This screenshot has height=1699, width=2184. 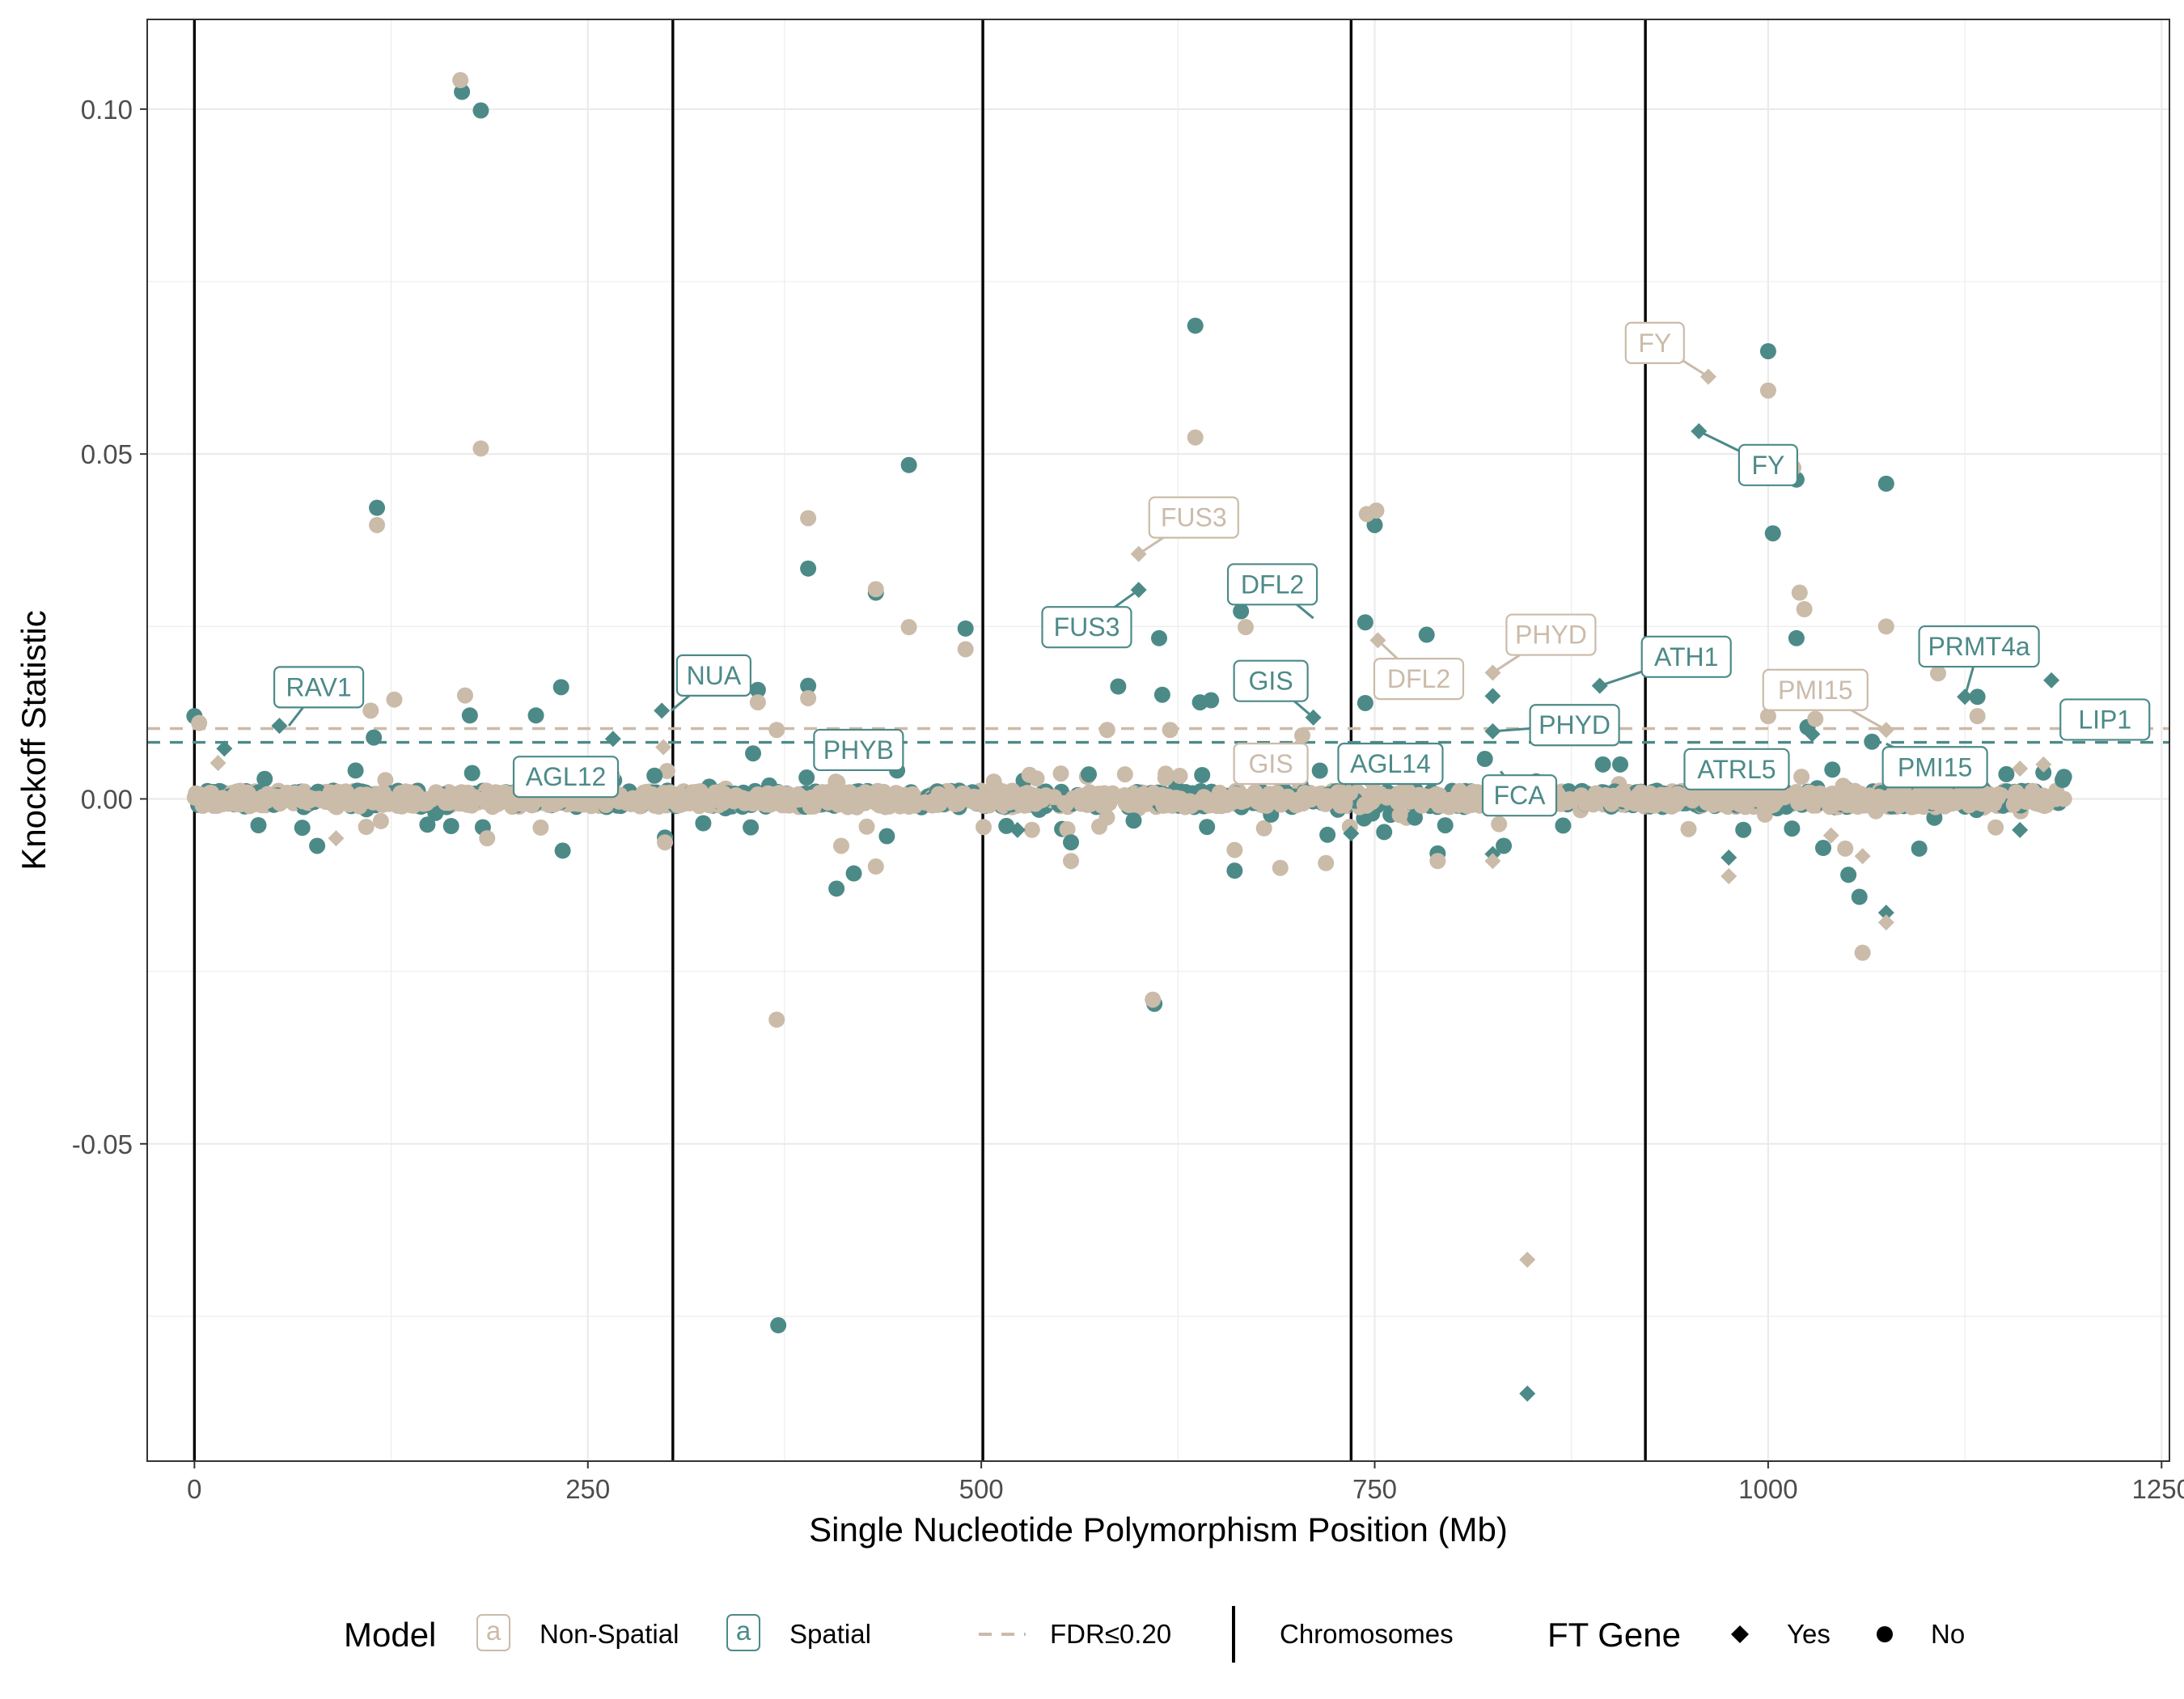 What do you see at coordinates (587, 1489) in the screenshot?
I see `x-tick-label: 250` at bounding box center [587, 1489].